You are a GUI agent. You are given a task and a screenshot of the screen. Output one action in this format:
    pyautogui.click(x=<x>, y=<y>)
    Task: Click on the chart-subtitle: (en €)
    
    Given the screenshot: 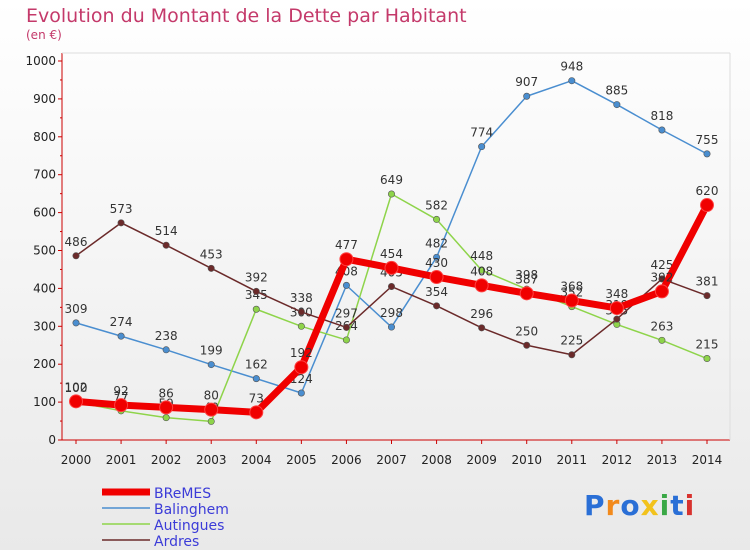 What is the action you would take?
    pyautogui.click(x=44, y=35)
    